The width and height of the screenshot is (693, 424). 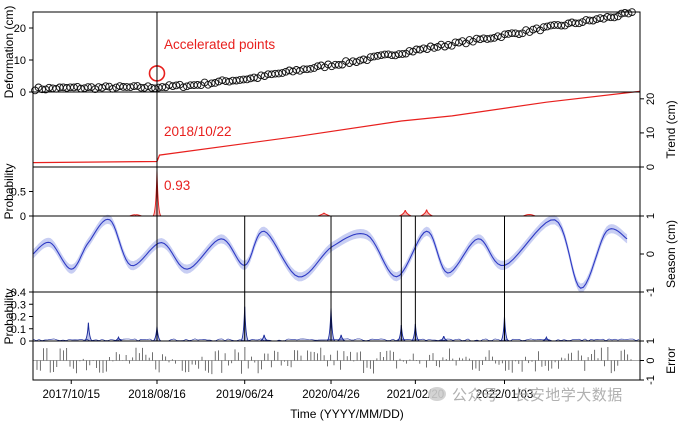 What do you see at coordinates (336, 191) in the screenshot?
I see `trend-change-probability-frame` at bounding box center [336, 191].